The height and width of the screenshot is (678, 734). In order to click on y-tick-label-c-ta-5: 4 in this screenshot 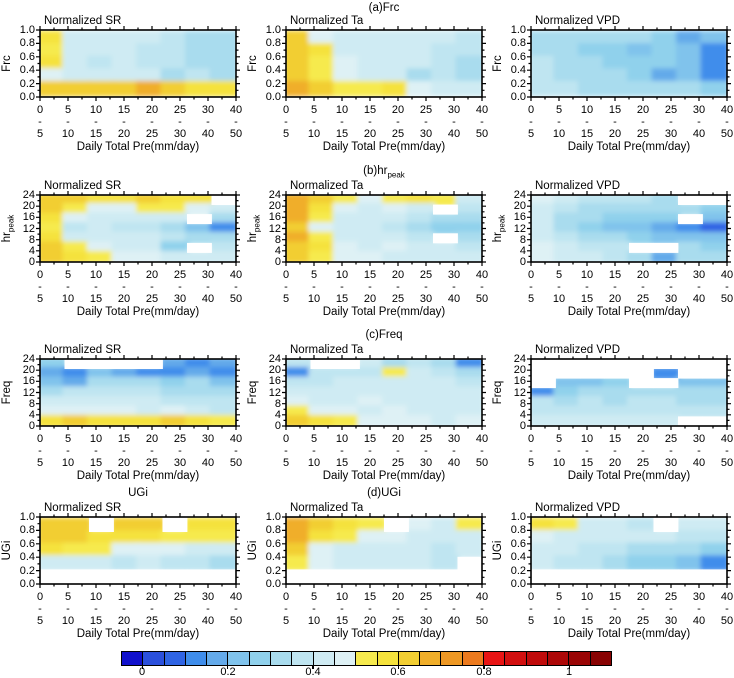, I will do `click(277, 414)`.